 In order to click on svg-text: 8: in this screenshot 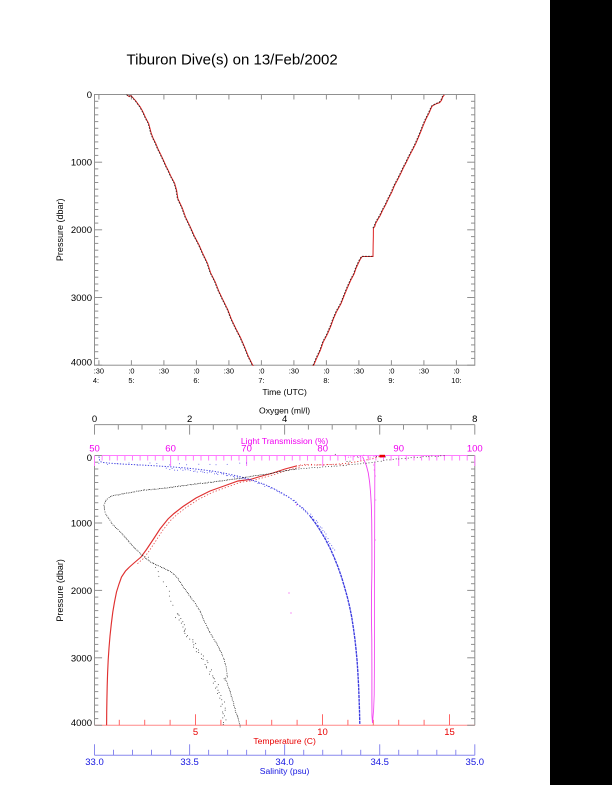, I will do `click(326, 380)`.